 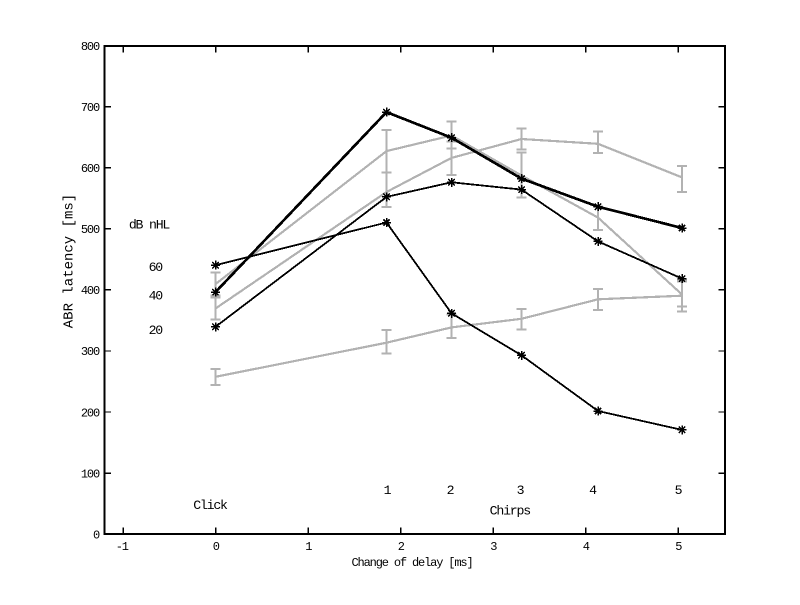 What do you see at coordinates (90, 474) in the screenshot?
I see `svg-text: 100` at bounding box center [90, 474].